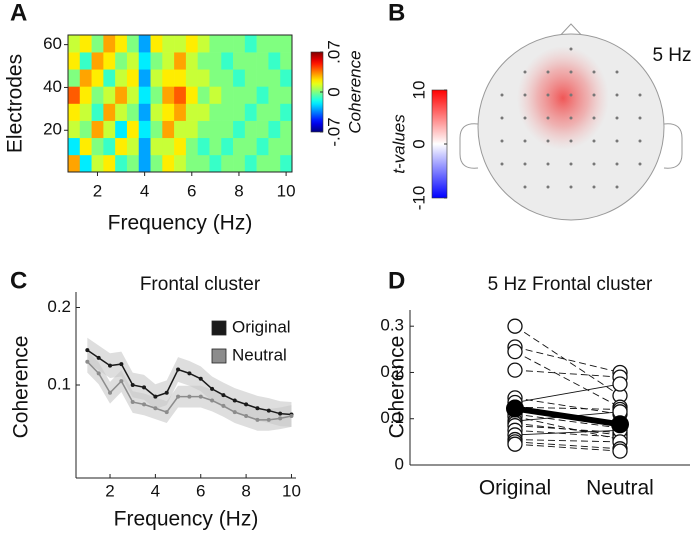 This screenshot has width=700, height=543. What do you see at coordinates (15, 103) in the screenshot?
I see `axis-label: Electrodes` at bounding box center [15, 103].